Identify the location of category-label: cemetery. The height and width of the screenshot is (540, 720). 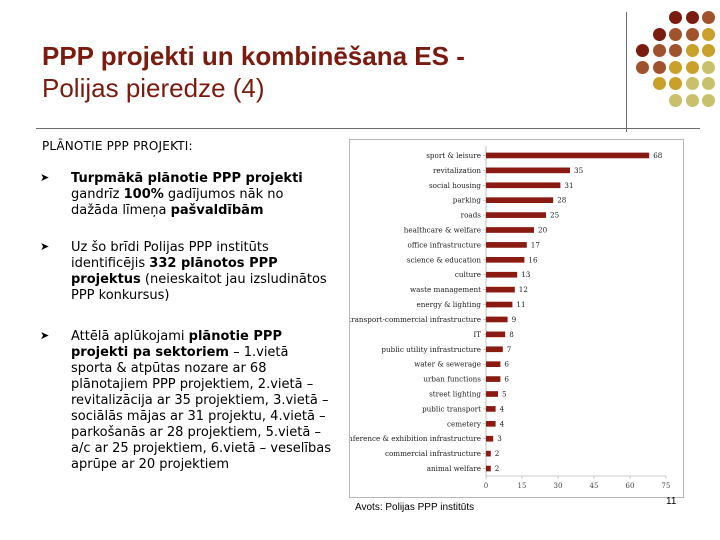
(464, 423).